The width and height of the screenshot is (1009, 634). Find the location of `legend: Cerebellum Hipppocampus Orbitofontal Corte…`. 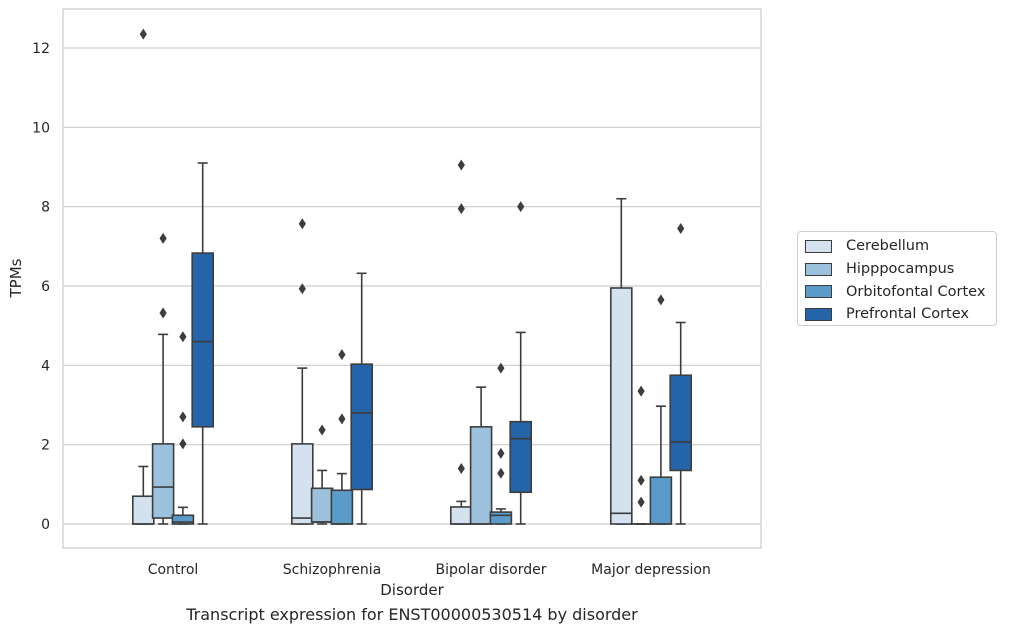

legend: Cerebellum Hipppocampus Orbitofontal Corte… is located at coordinates (897, 278).